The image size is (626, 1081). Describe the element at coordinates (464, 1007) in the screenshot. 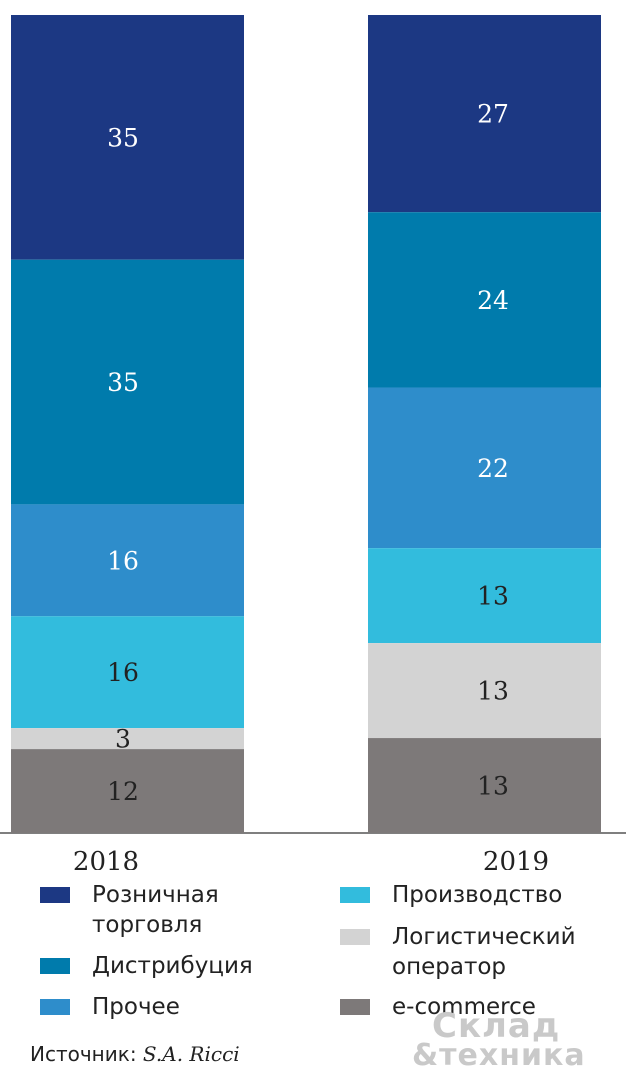

I see `legend-label: e-commerce` at that location.